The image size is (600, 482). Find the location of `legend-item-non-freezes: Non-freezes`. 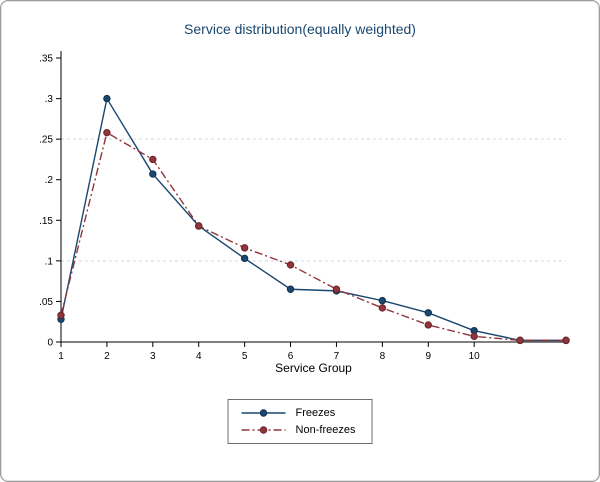

legend-item-non-freezes: Non-freezes is located at coordinates (298, 430).